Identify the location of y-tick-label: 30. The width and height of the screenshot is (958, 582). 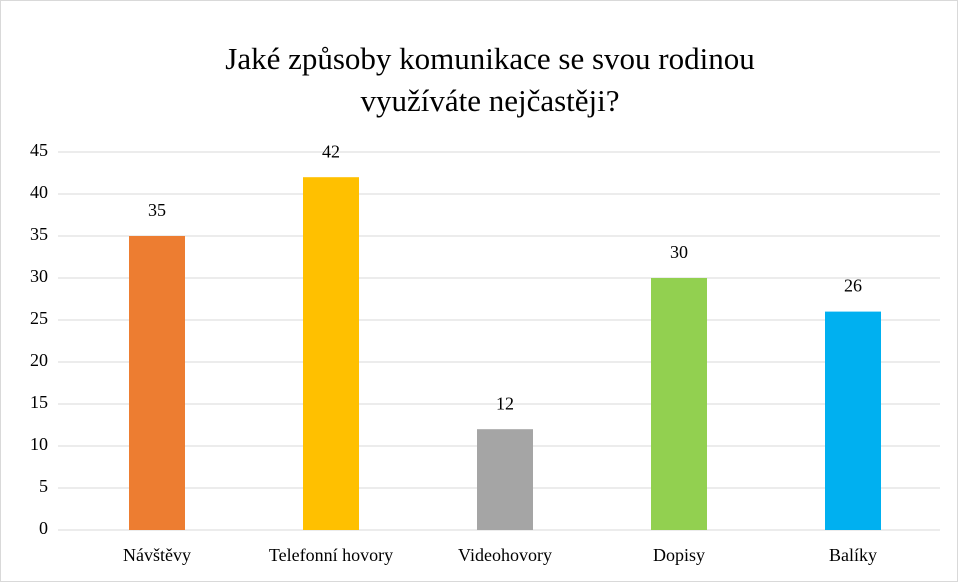
(39, 276).